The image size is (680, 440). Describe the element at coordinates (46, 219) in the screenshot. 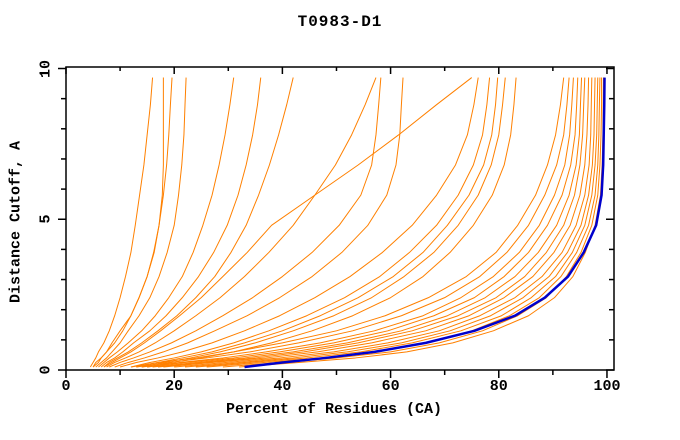

I see `y-tick-label: 5` at that location.